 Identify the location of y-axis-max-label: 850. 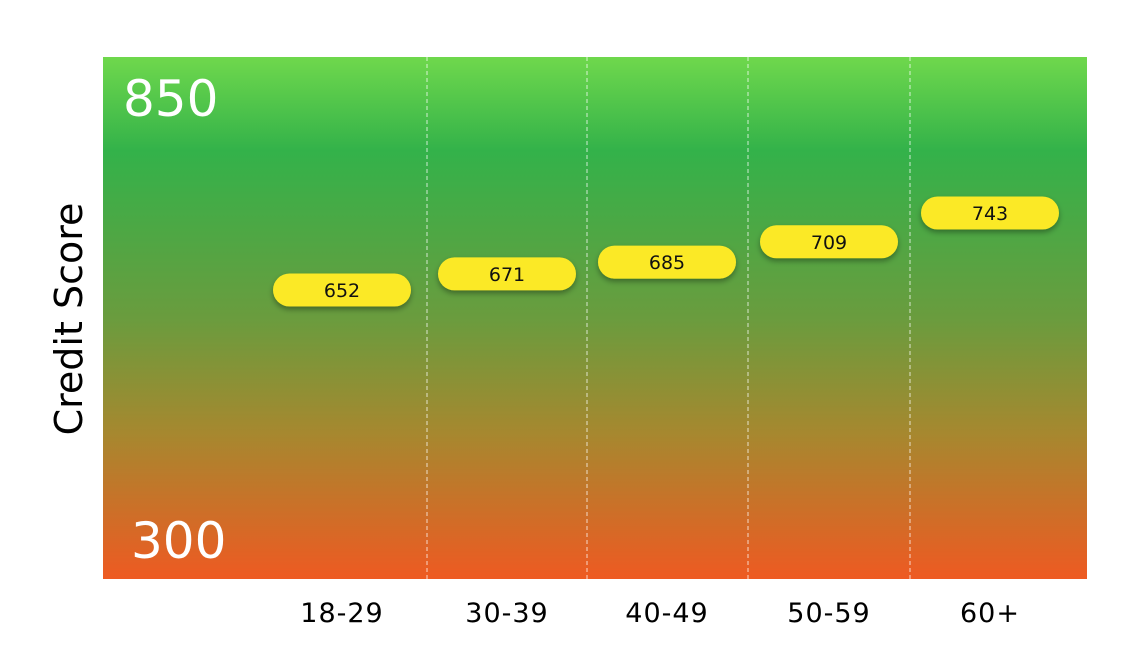
(170, 99).